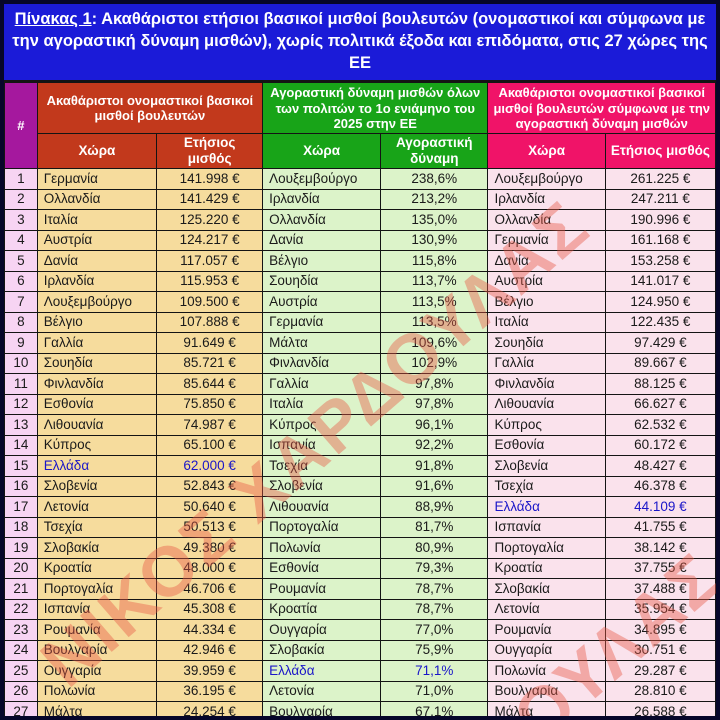  What do you see at coordinates (546, 708) in the screenshot?
I see `adjusted-country-cell: Μάλτα` at bounding box center [546, 708].